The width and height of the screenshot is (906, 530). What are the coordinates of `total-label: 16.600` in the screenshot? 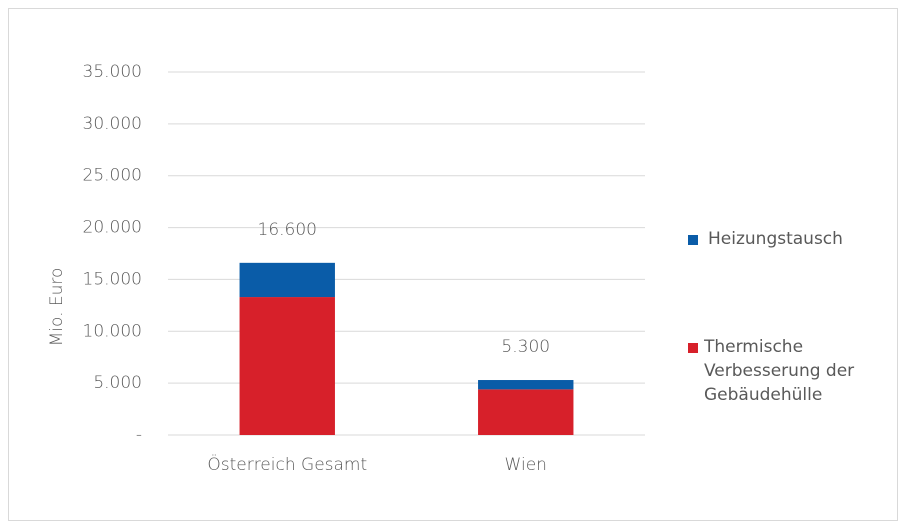 It's located at (287, 230).